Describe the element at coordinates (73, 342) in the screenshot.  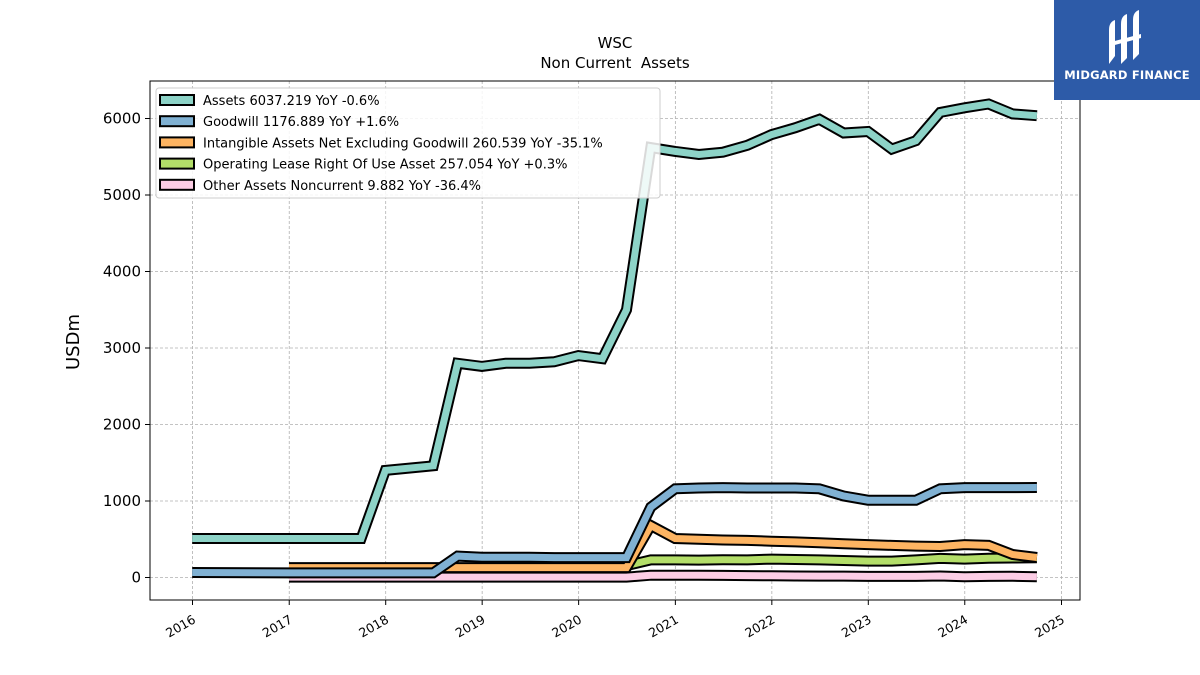
I see `y-axis-label: USDm` at that location.